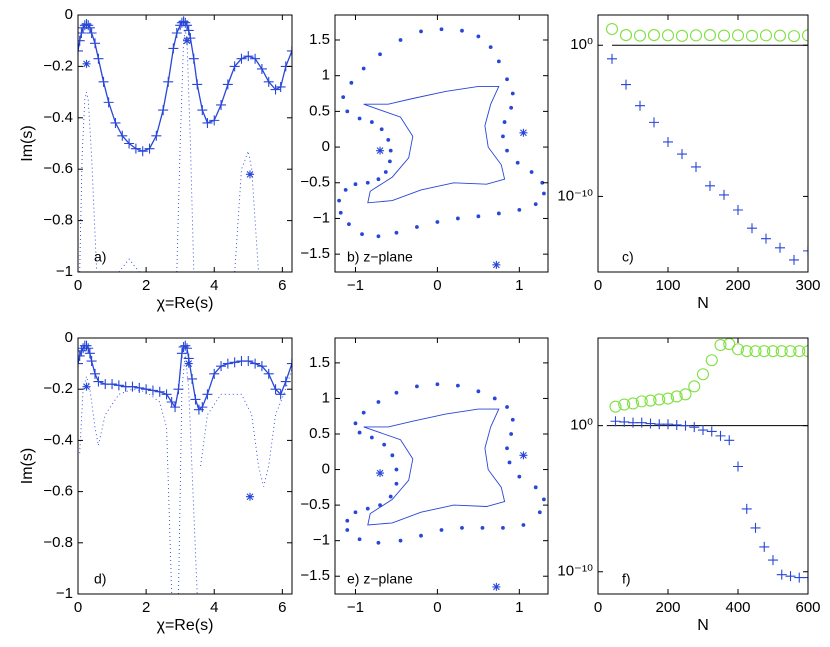  What do you see at coordinates (626, 579) in the screenshot?
I see `panel-label: f)` at bounding box center [626, 579].